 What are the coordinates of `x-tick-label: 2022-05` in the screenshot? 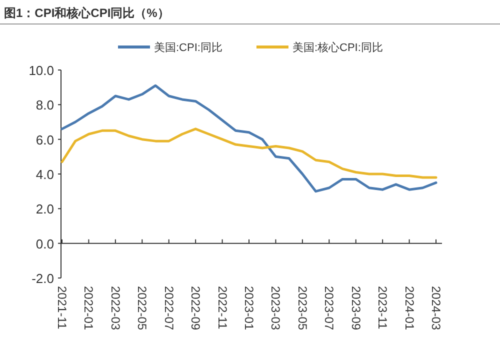 It's located at (142, 308).